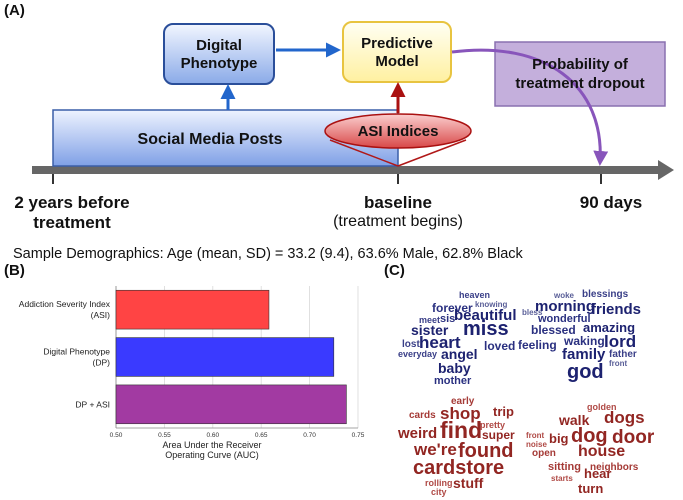 The image size is (683, 500). I want to click on probability-line2: treatment dropout, so click(579, 83).